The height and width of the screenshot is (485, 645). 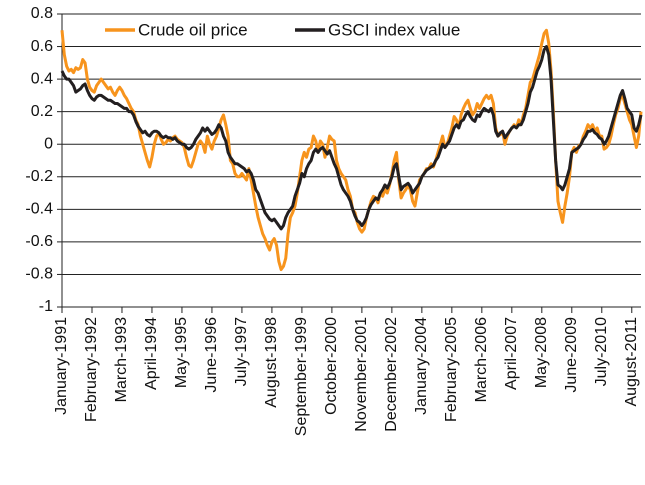 What do you see at coordinates (601, 351) in the screenshot?
I see `x-tick-label: July-2010` at bounding box center [601, 351].